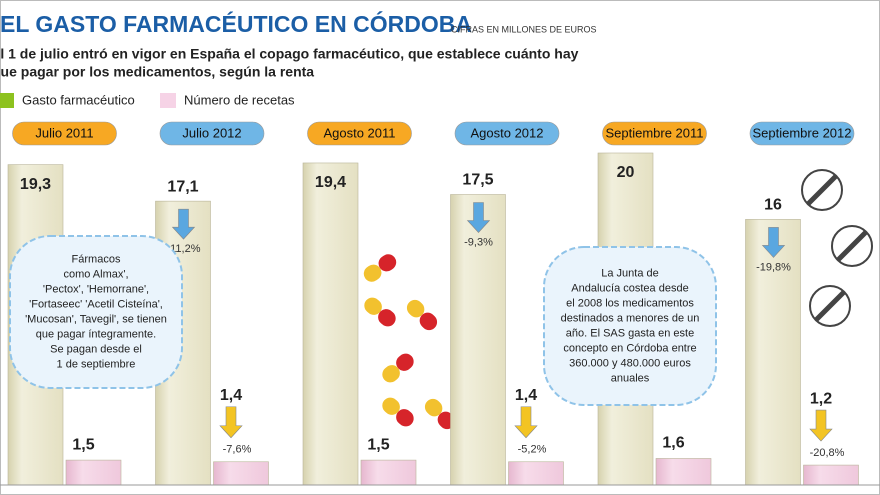 The image size is (880, 495). What do you see at coordinates (237, 450) in the screenshot?
I see `change-label: -7,6%` at bounding box center [237, 450].